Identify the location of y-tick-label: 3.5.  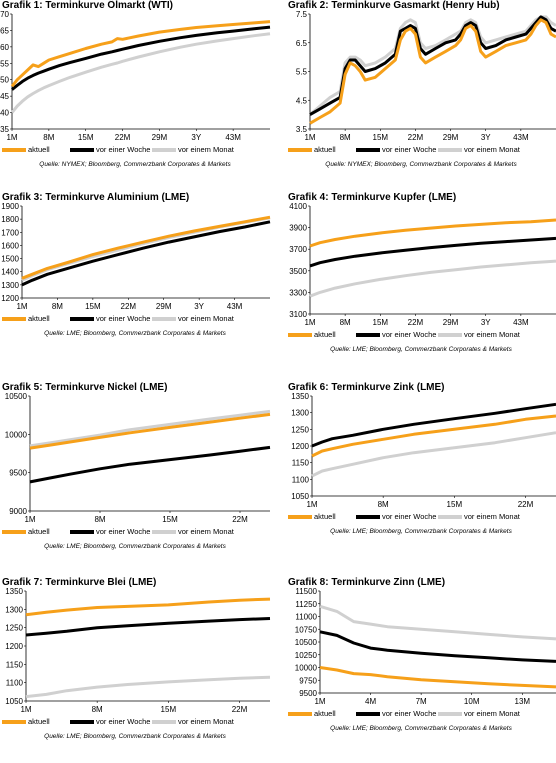
(302, 129).